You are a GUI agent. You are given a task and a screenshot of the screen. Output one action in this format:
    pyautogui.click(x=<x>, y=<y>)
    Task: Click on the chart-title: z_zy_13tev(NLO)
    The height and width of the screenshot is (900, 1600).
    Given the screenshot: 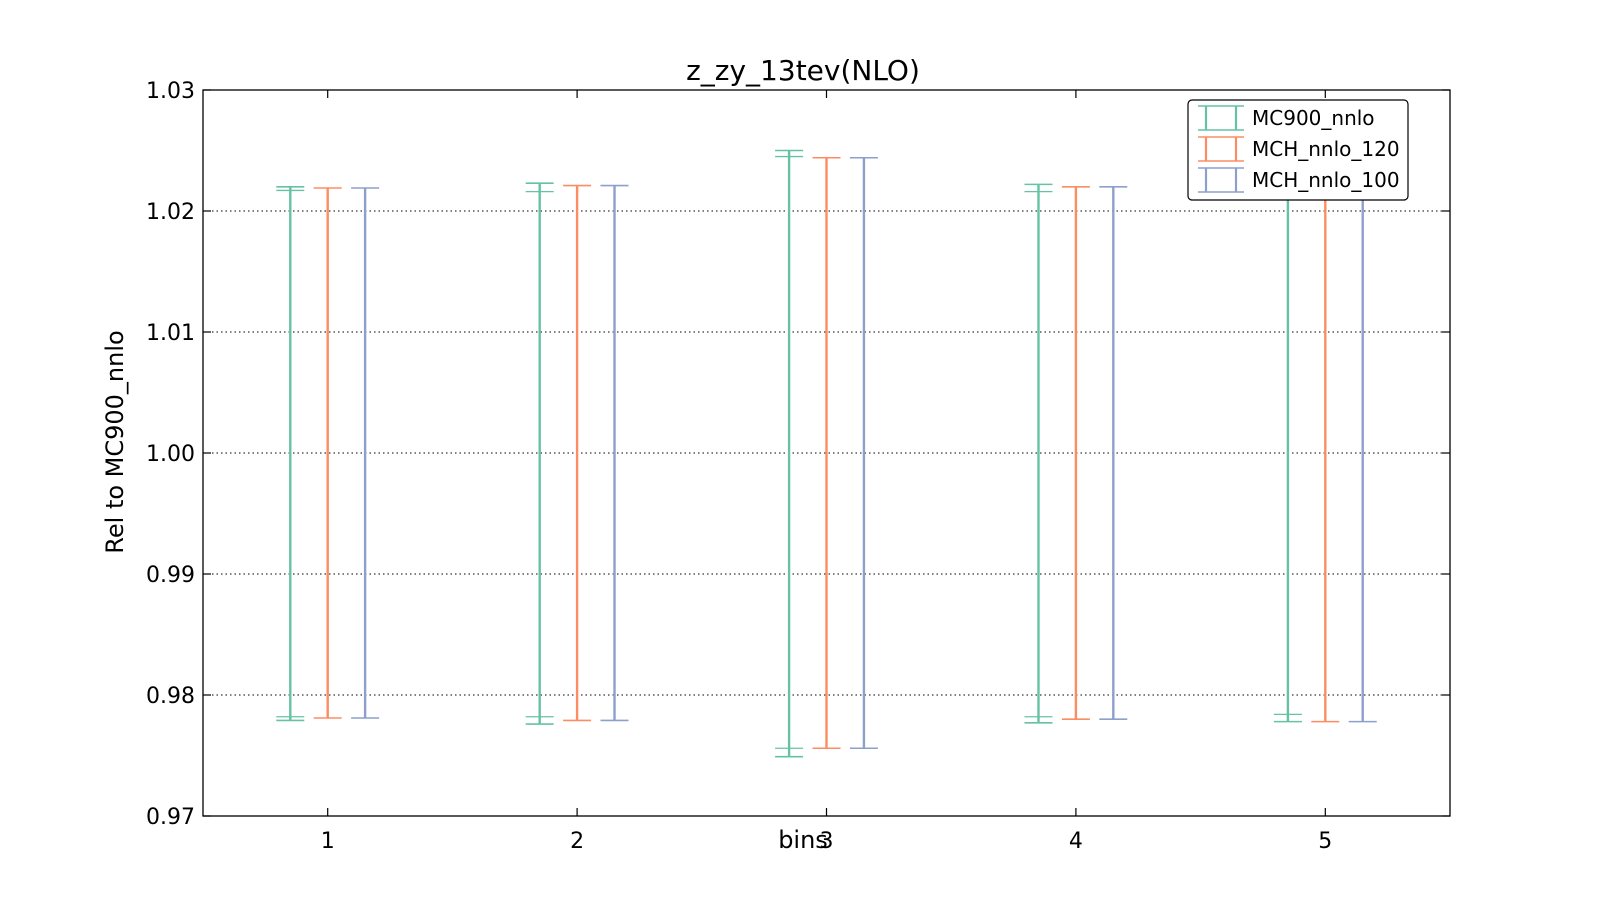 What is the action you would take?
    pyautogui.click(x=803, y=70)
    